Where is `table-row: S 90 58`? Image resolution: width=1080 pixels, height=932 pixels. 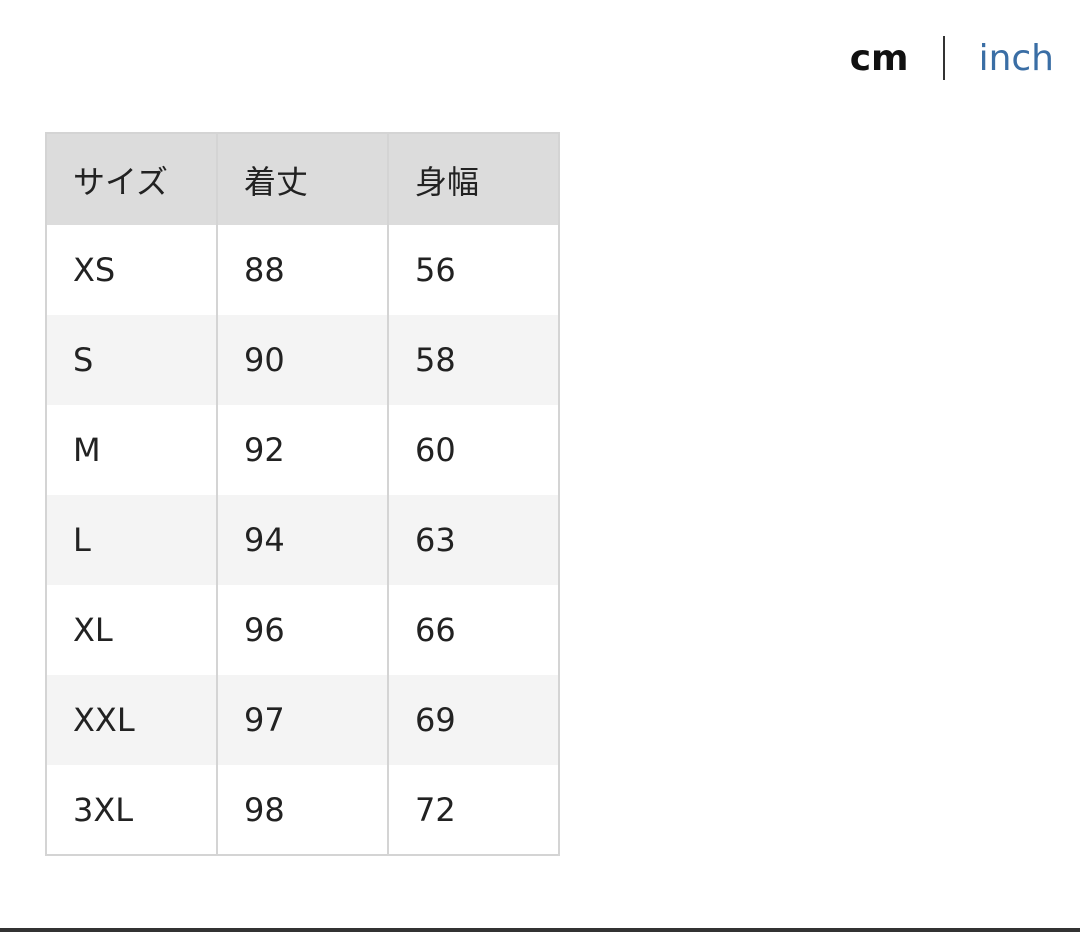 table-row: S 90 58 is located at coordinates (302, 360).